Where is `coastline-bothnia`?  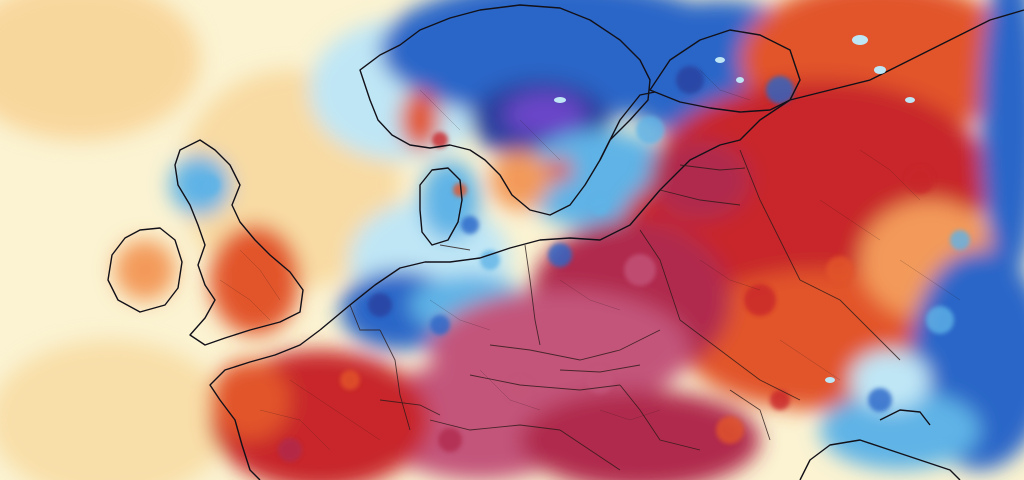 coastline-bothnia is located at coordinates (627, 126).